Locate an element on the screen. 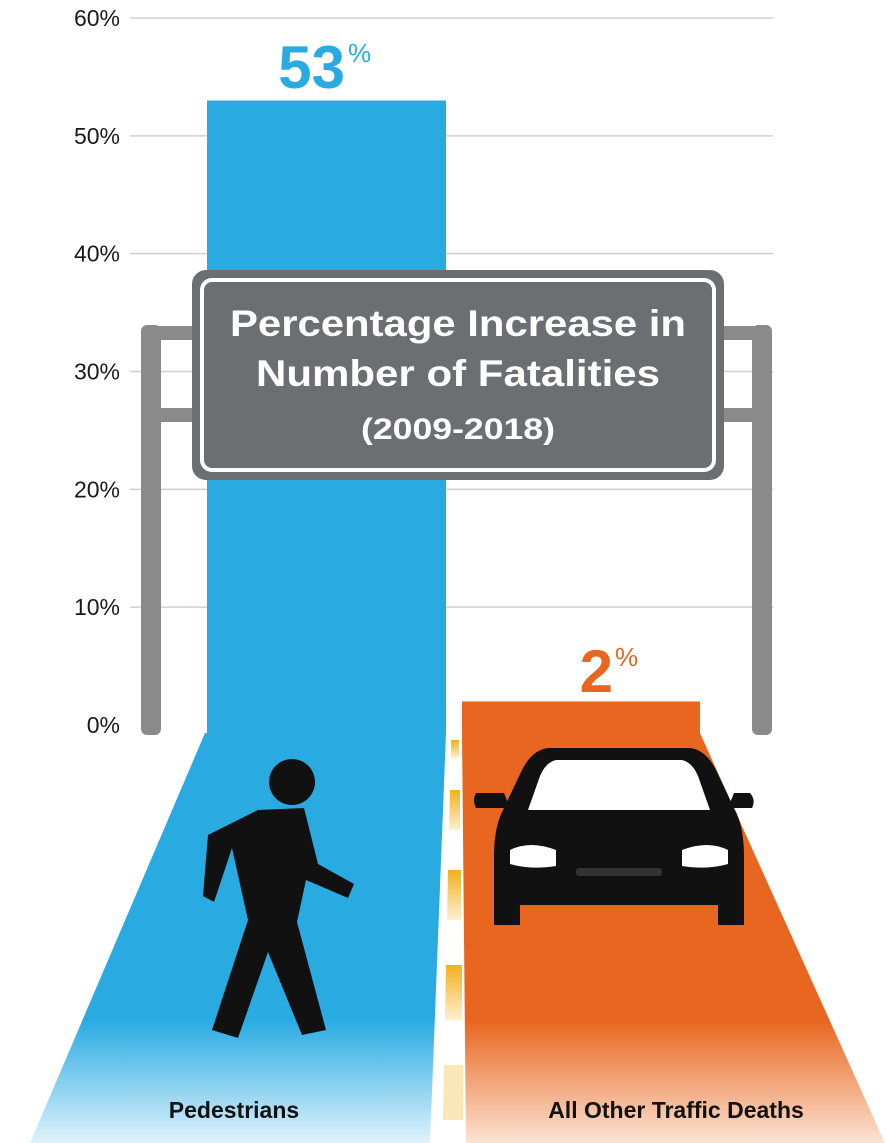  car-windshield is located at coordinates (619, 785).